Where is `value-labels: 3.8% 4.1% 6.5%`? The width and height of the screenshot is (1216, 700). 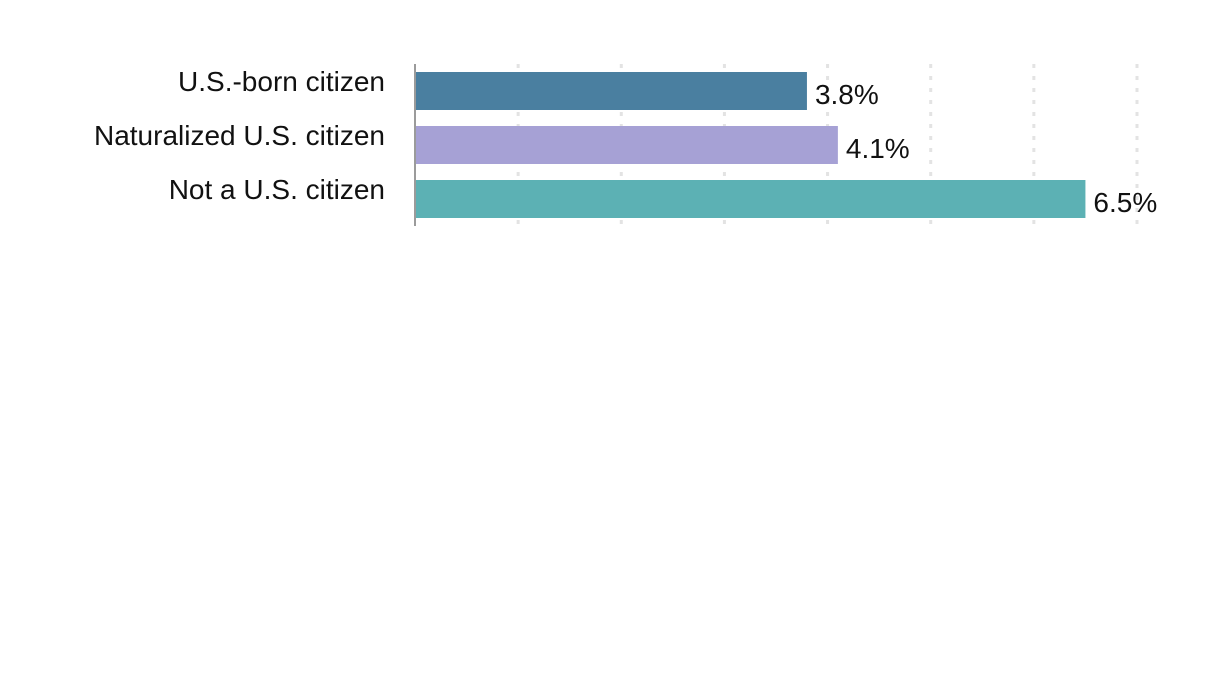
value-labels: 3.8% 4.1% 6.5% is located at coordinates (986, 148).